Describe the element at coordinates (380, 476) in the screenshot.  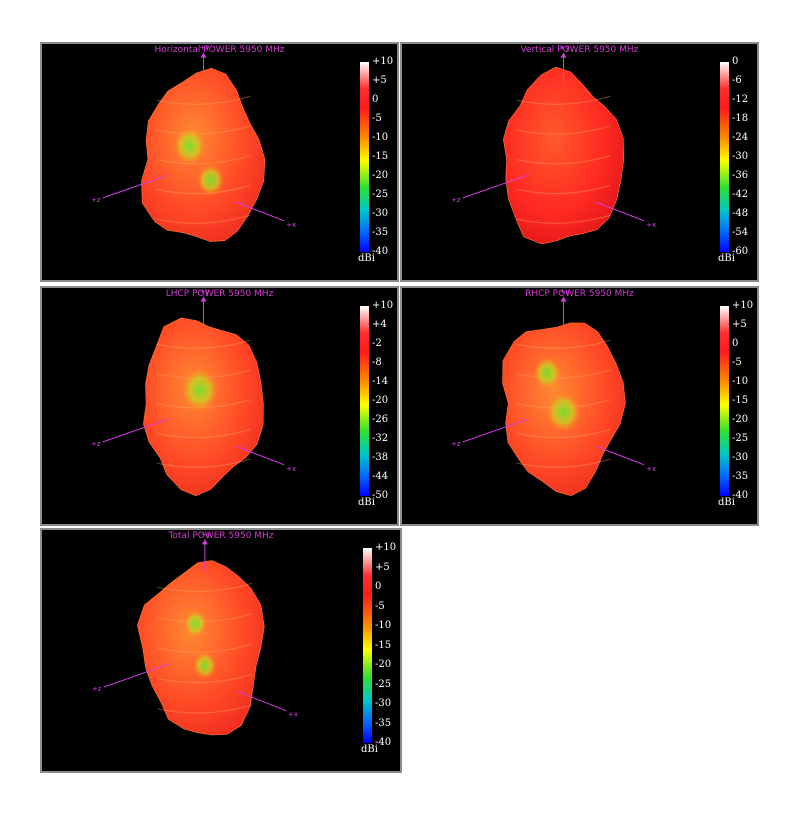
I see `colorbar-tick-label: -44` at that location.